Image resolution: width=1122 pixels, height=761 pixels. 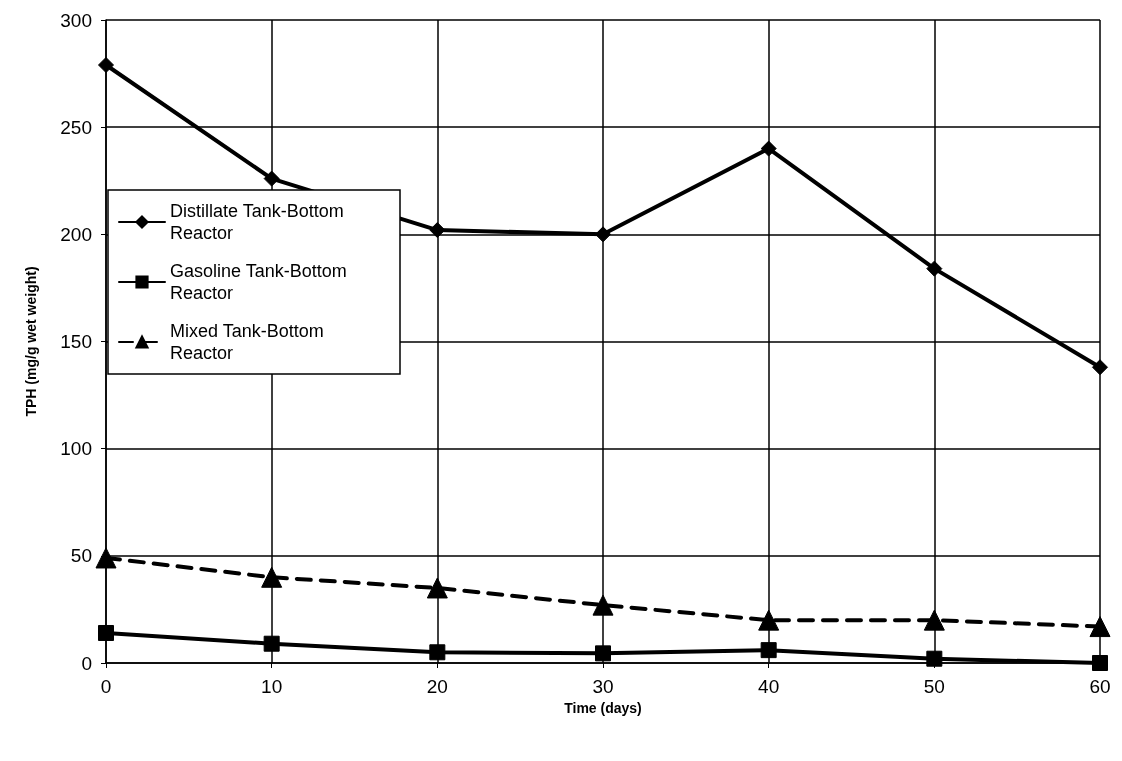 What do you see at coordinates (259, 222) in the screenshot?
I see `legend-label: Distillate Tank-Bottom Reactor` at bounding box center [259, 222].